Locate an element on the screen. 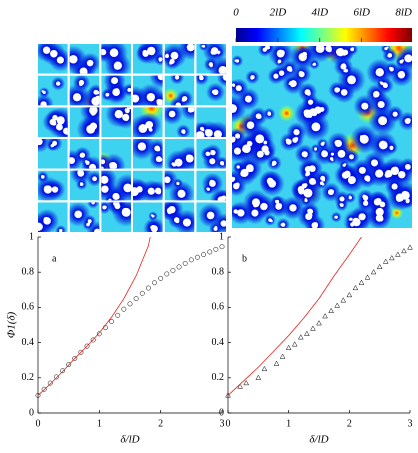 The width and height of the screenshot is (418, 453). hot-spot is located at coordinates (287, 113).